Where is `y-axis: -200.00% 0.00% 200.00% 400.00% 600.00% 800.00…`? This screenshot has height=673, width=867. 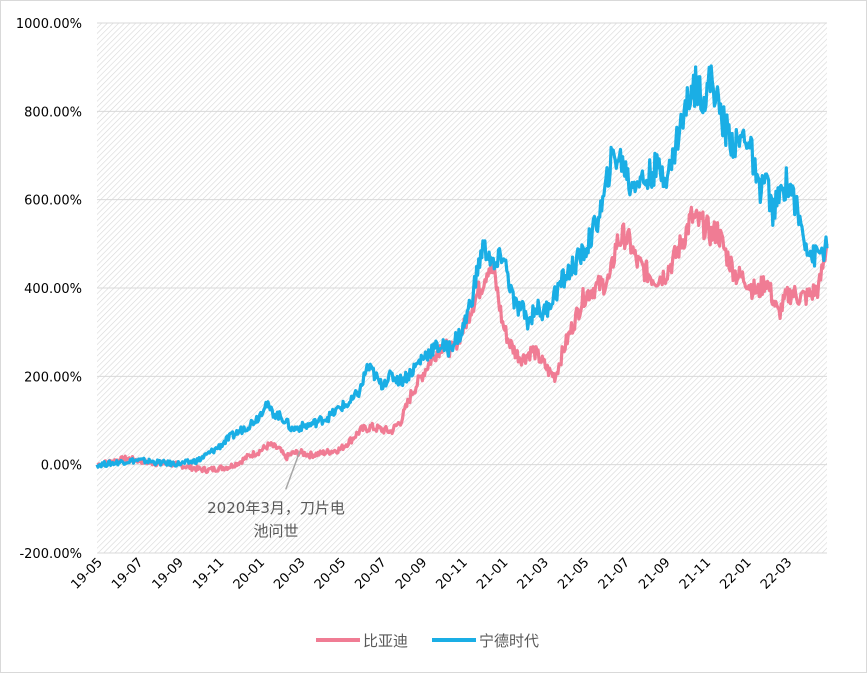
y-axis: -200.00% 0.00% 200.00% 400.00% 600.00% 800.00… is located at coordinates (49, 289).